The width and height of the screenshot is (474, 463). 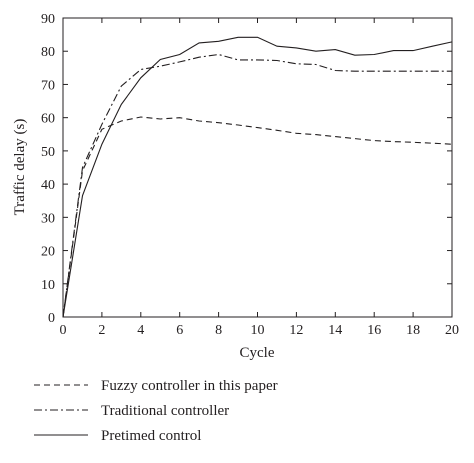 What do you see at coordinates (151, 436) in the screenshot?
I see `legend-label-3: Pretimed control` at bounding box center [151, 436].